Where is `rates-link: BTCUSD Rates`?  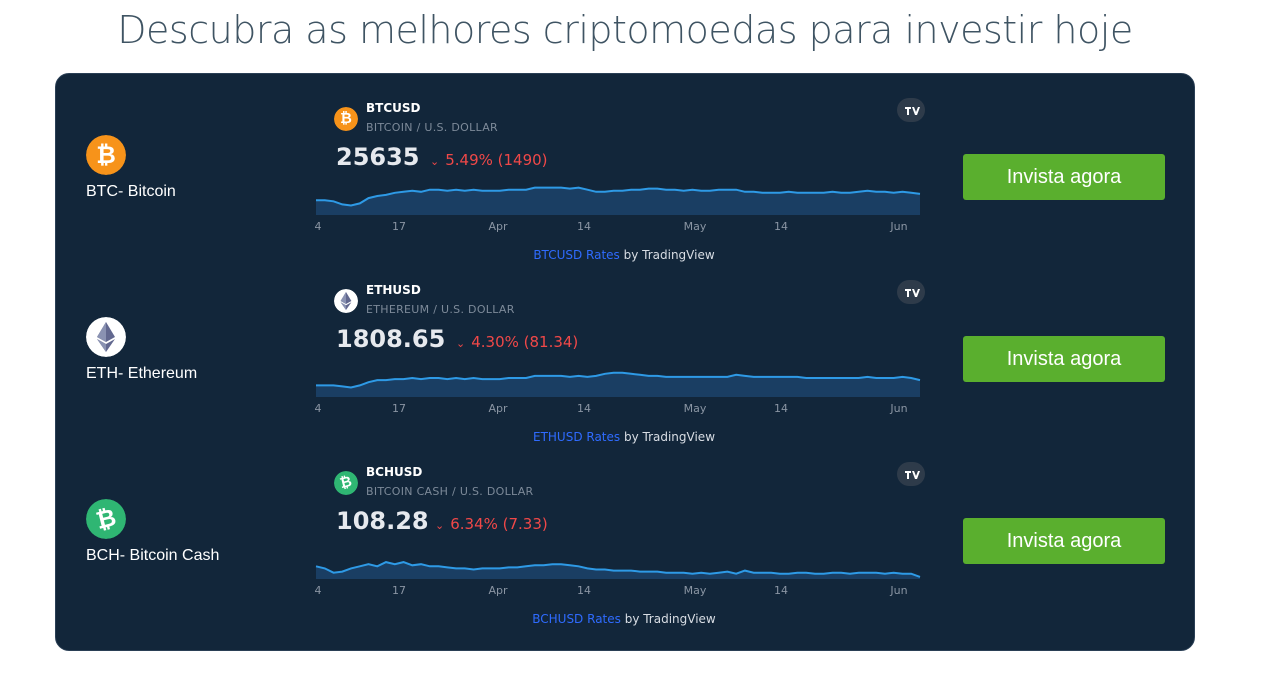 rates-link: BTCUSD Rates is located at coordinates (576, 255).